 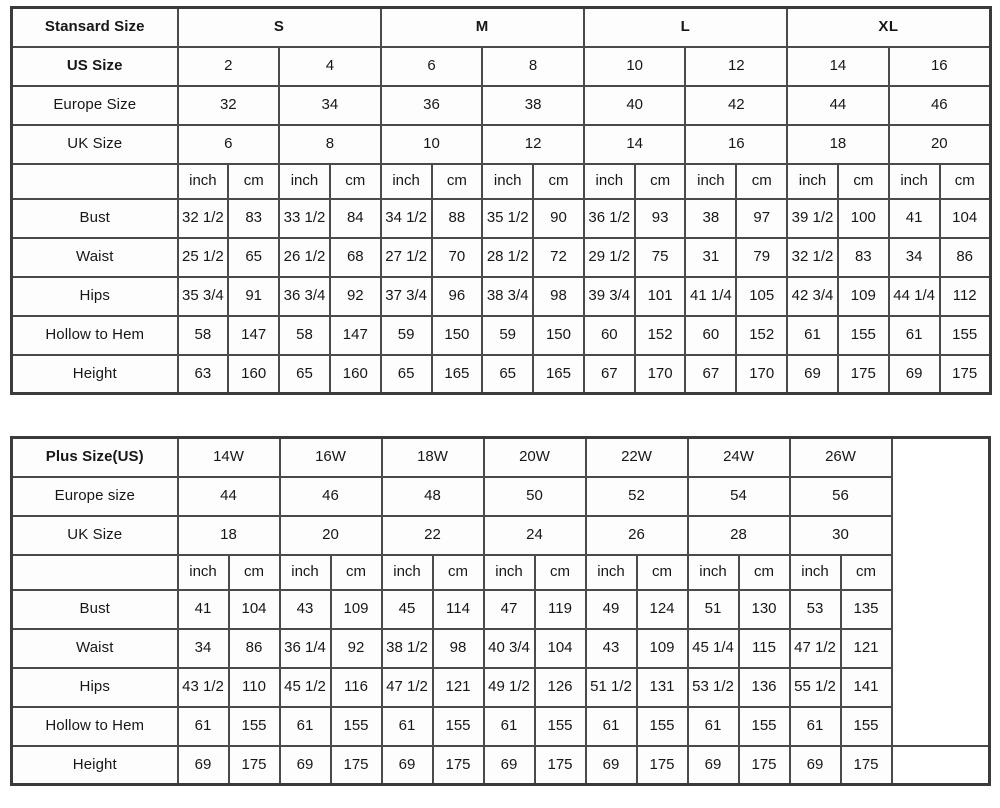 What do you see at coordinates (228, 496) in the screenshot?
I see `table-cell: 44` at bounding box center [228, 496].